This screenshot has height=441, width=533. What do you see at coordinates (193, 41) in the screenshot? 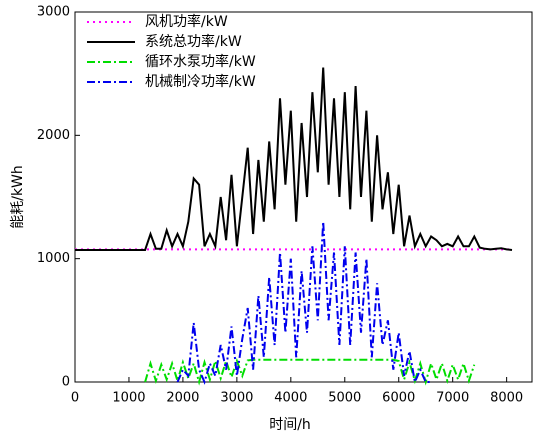
I see `legend-label: 系统总功率/kW` at bounding box center [193, 41].